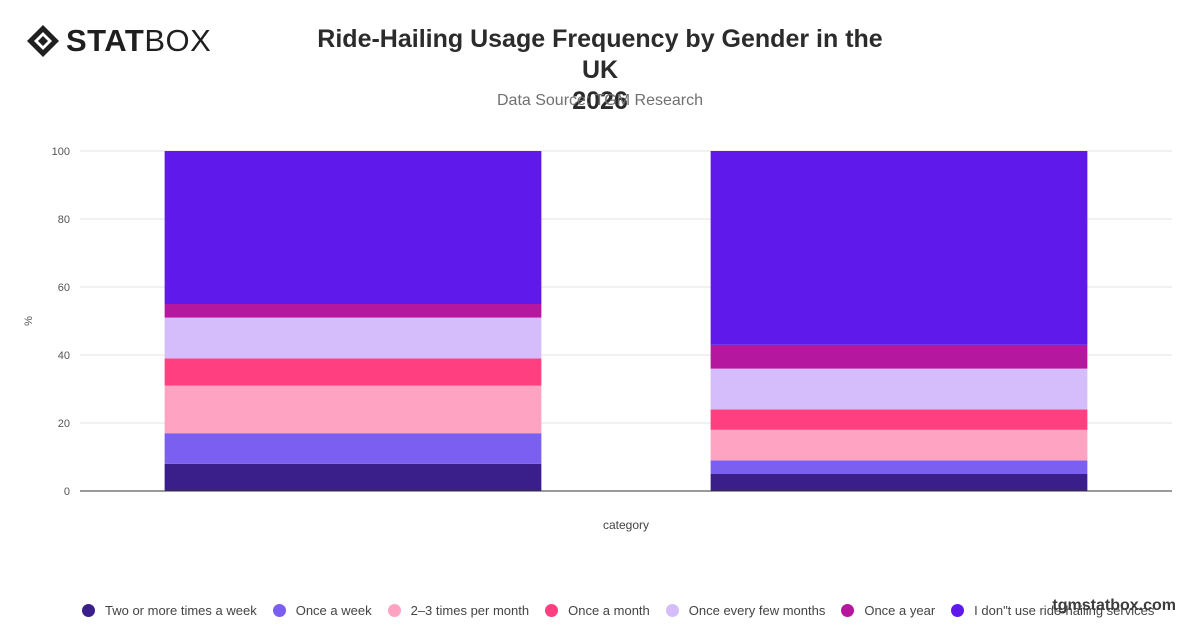  What do you see at coordinates (1114, 605) in the screenshot?
I see `watermark: tgmstatbox.com` at bounding box center [1114, 605].